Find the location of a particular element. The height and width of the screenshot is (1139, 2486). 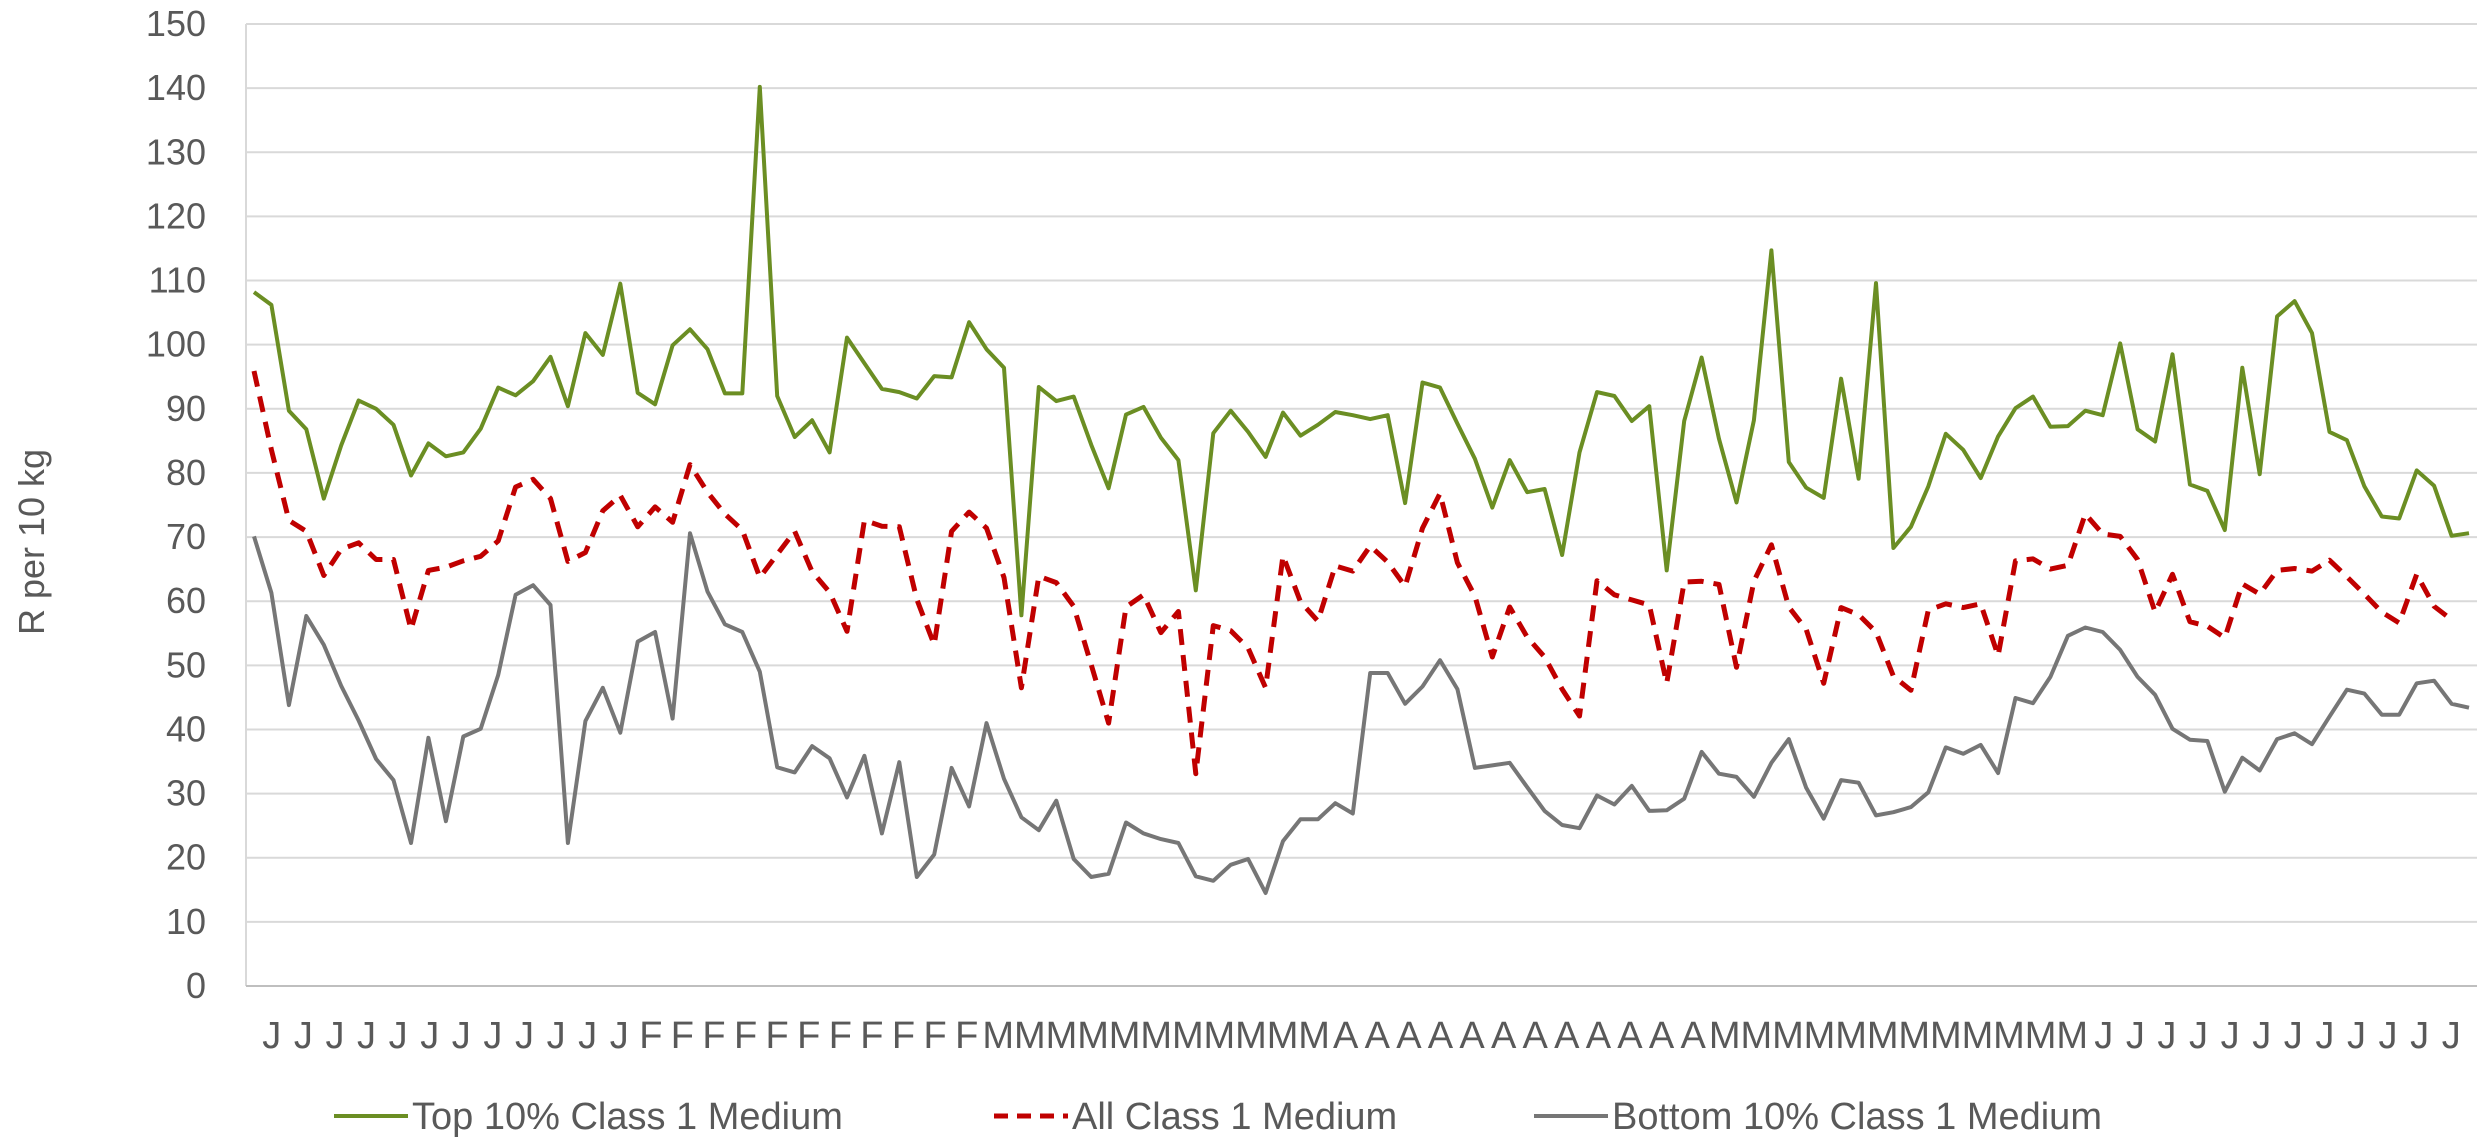

legend-label: Top 10% Class 1 Medium is located at coordinates (627, 1117).